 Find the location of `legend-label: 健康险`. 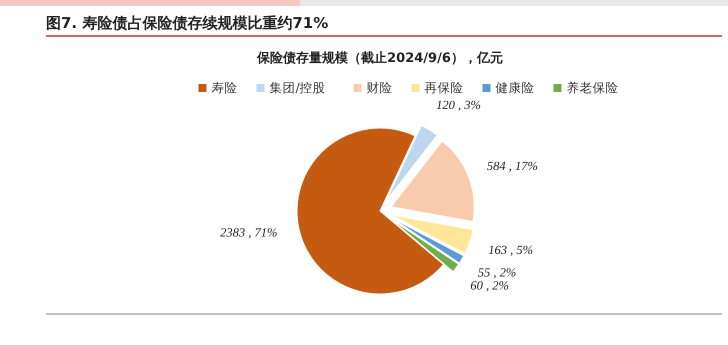

legend-label: 健康险 is located at coordinates (515, 87).